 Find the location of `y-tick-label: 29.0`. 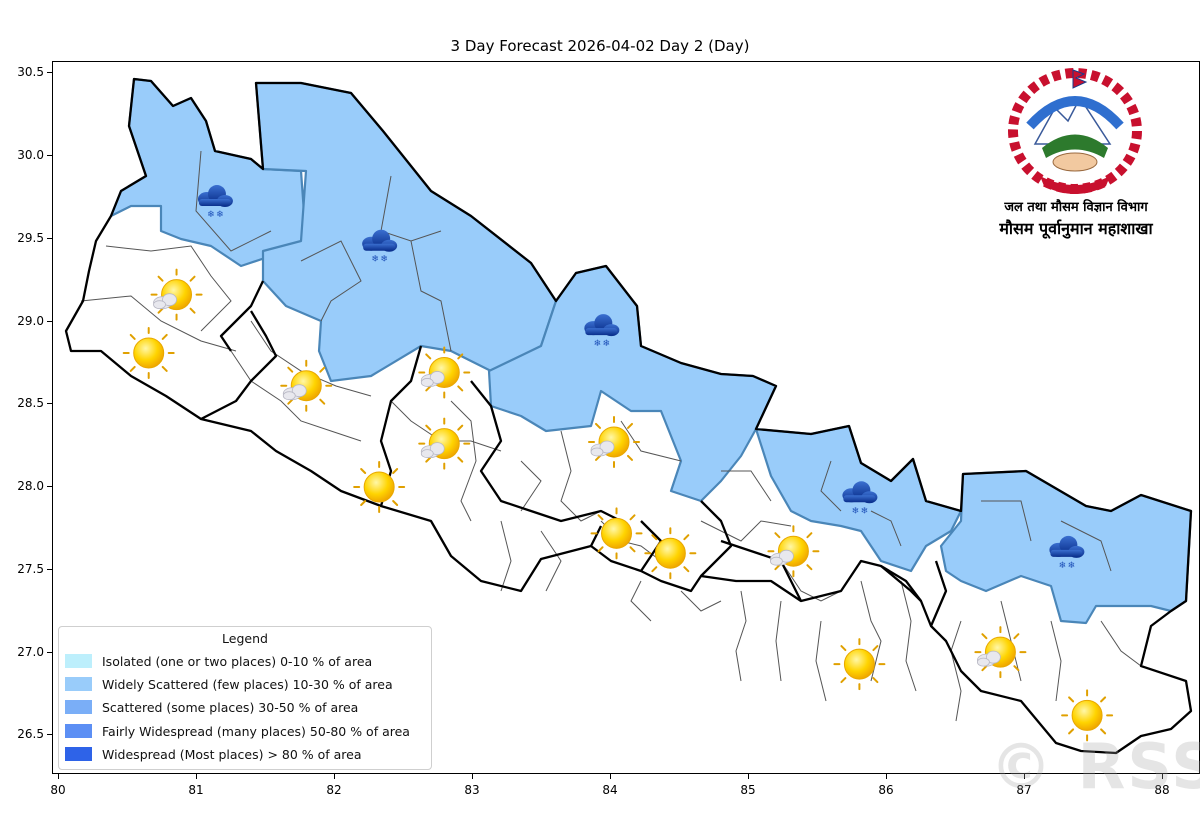

y-tick-label: 29.0 is located at coordinates (30, 321).